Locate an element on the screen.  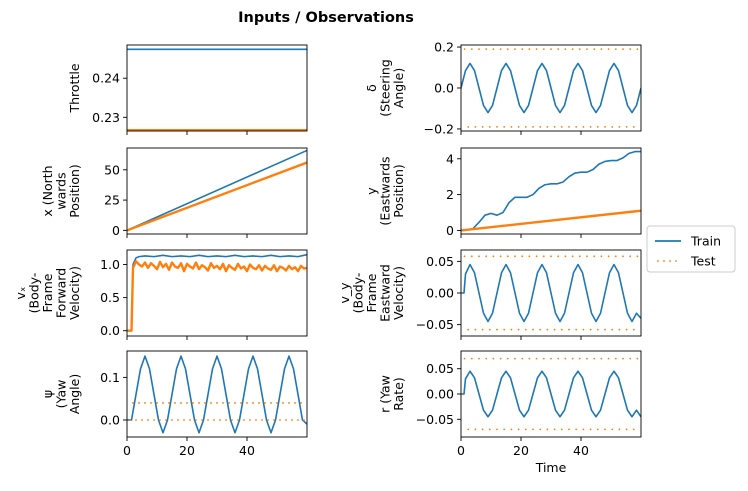
y-axis-label-line: Rate) is located at coordinates (398, 394).